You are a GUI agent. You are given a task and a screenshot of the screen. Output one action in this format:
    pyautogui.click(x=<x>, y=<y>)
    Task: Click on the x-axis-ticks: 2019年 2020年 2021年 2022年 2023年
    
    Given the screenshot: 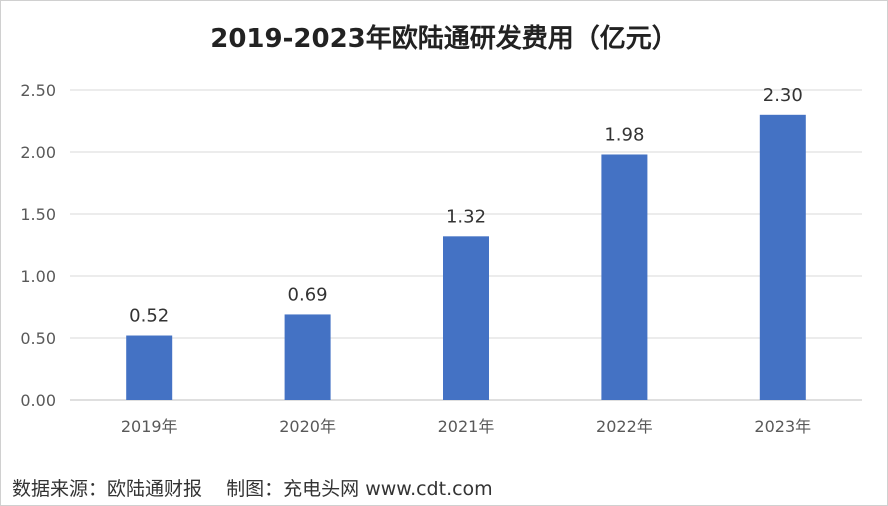 What is the action you would take?
    pyautogui.click(x=466, y=426)
    